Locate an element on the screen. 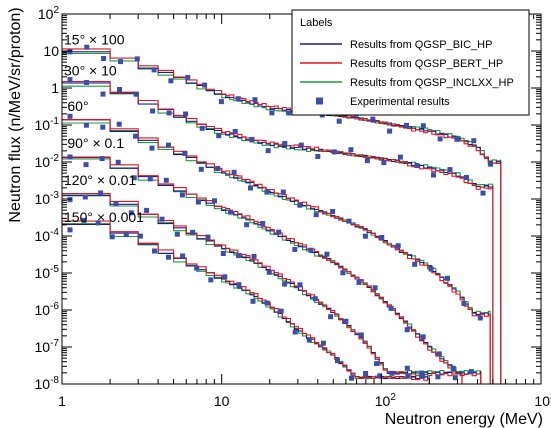 The width and height of the screenshot is (551, 428). angle-label-0: 15° × 100 is located at coordinates (94, 40).